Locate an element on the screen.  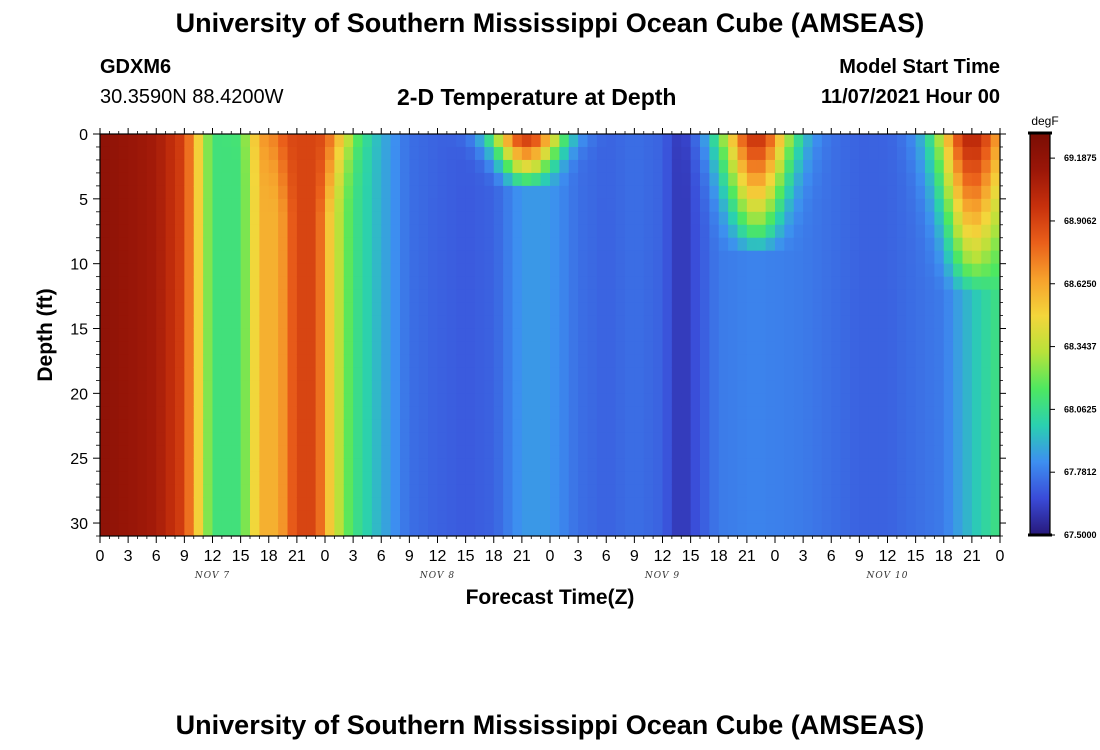
model-start-value: 11/07/2021 Hour 00 is located at coordinates (910, 97).